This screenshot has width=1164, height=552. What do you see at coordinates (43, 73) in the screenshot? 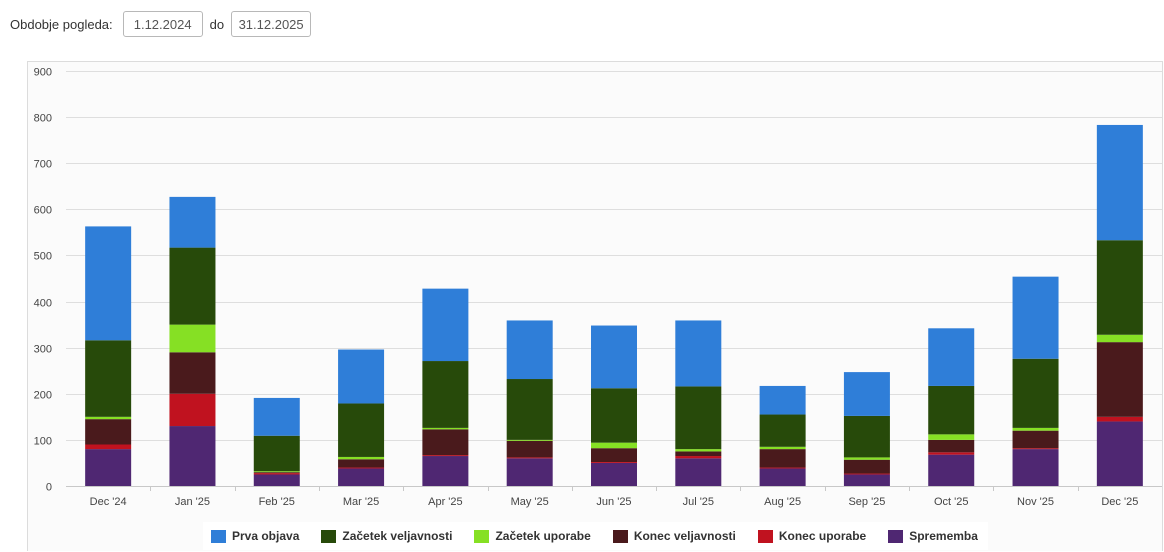
I see `y-tick-label: 900` at bounding box center [43, 73].